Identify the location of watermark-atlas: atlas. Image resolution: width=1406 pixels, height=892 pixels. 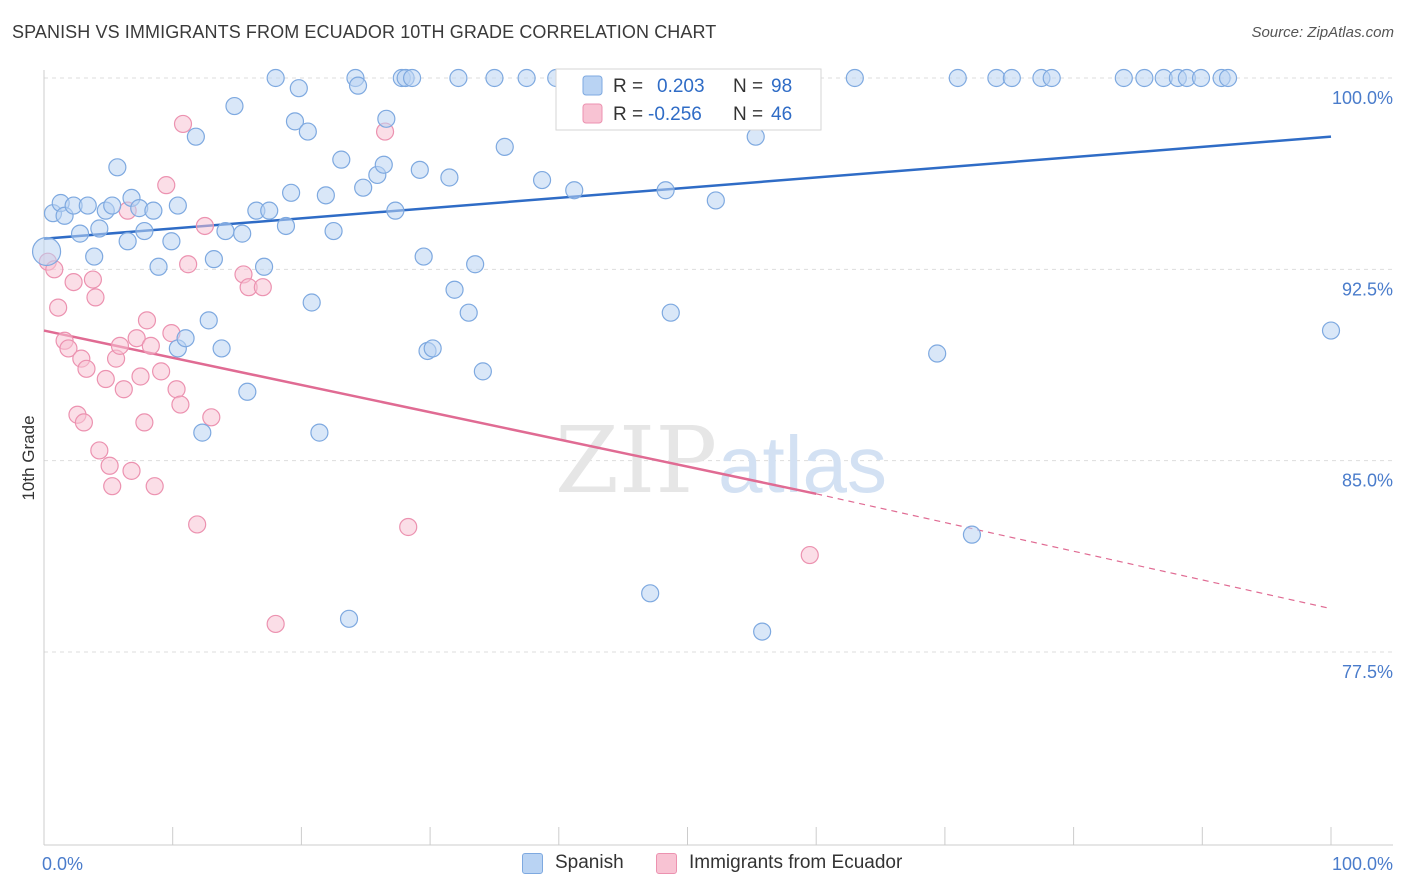
(802, 464).